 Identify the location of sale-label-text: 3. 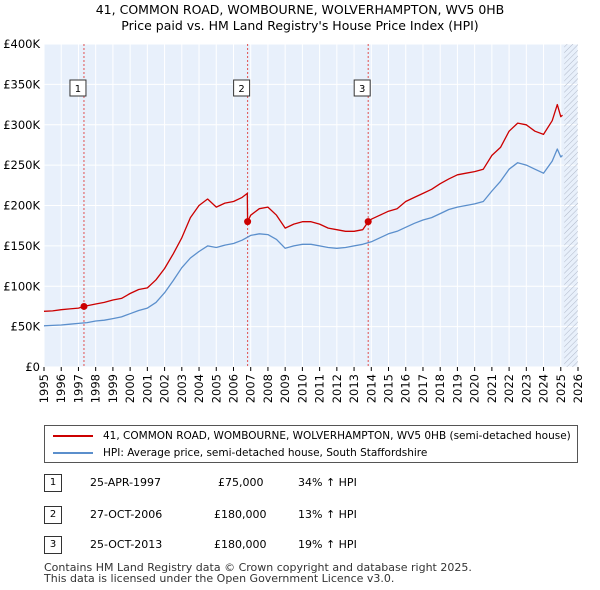
(362, 89).